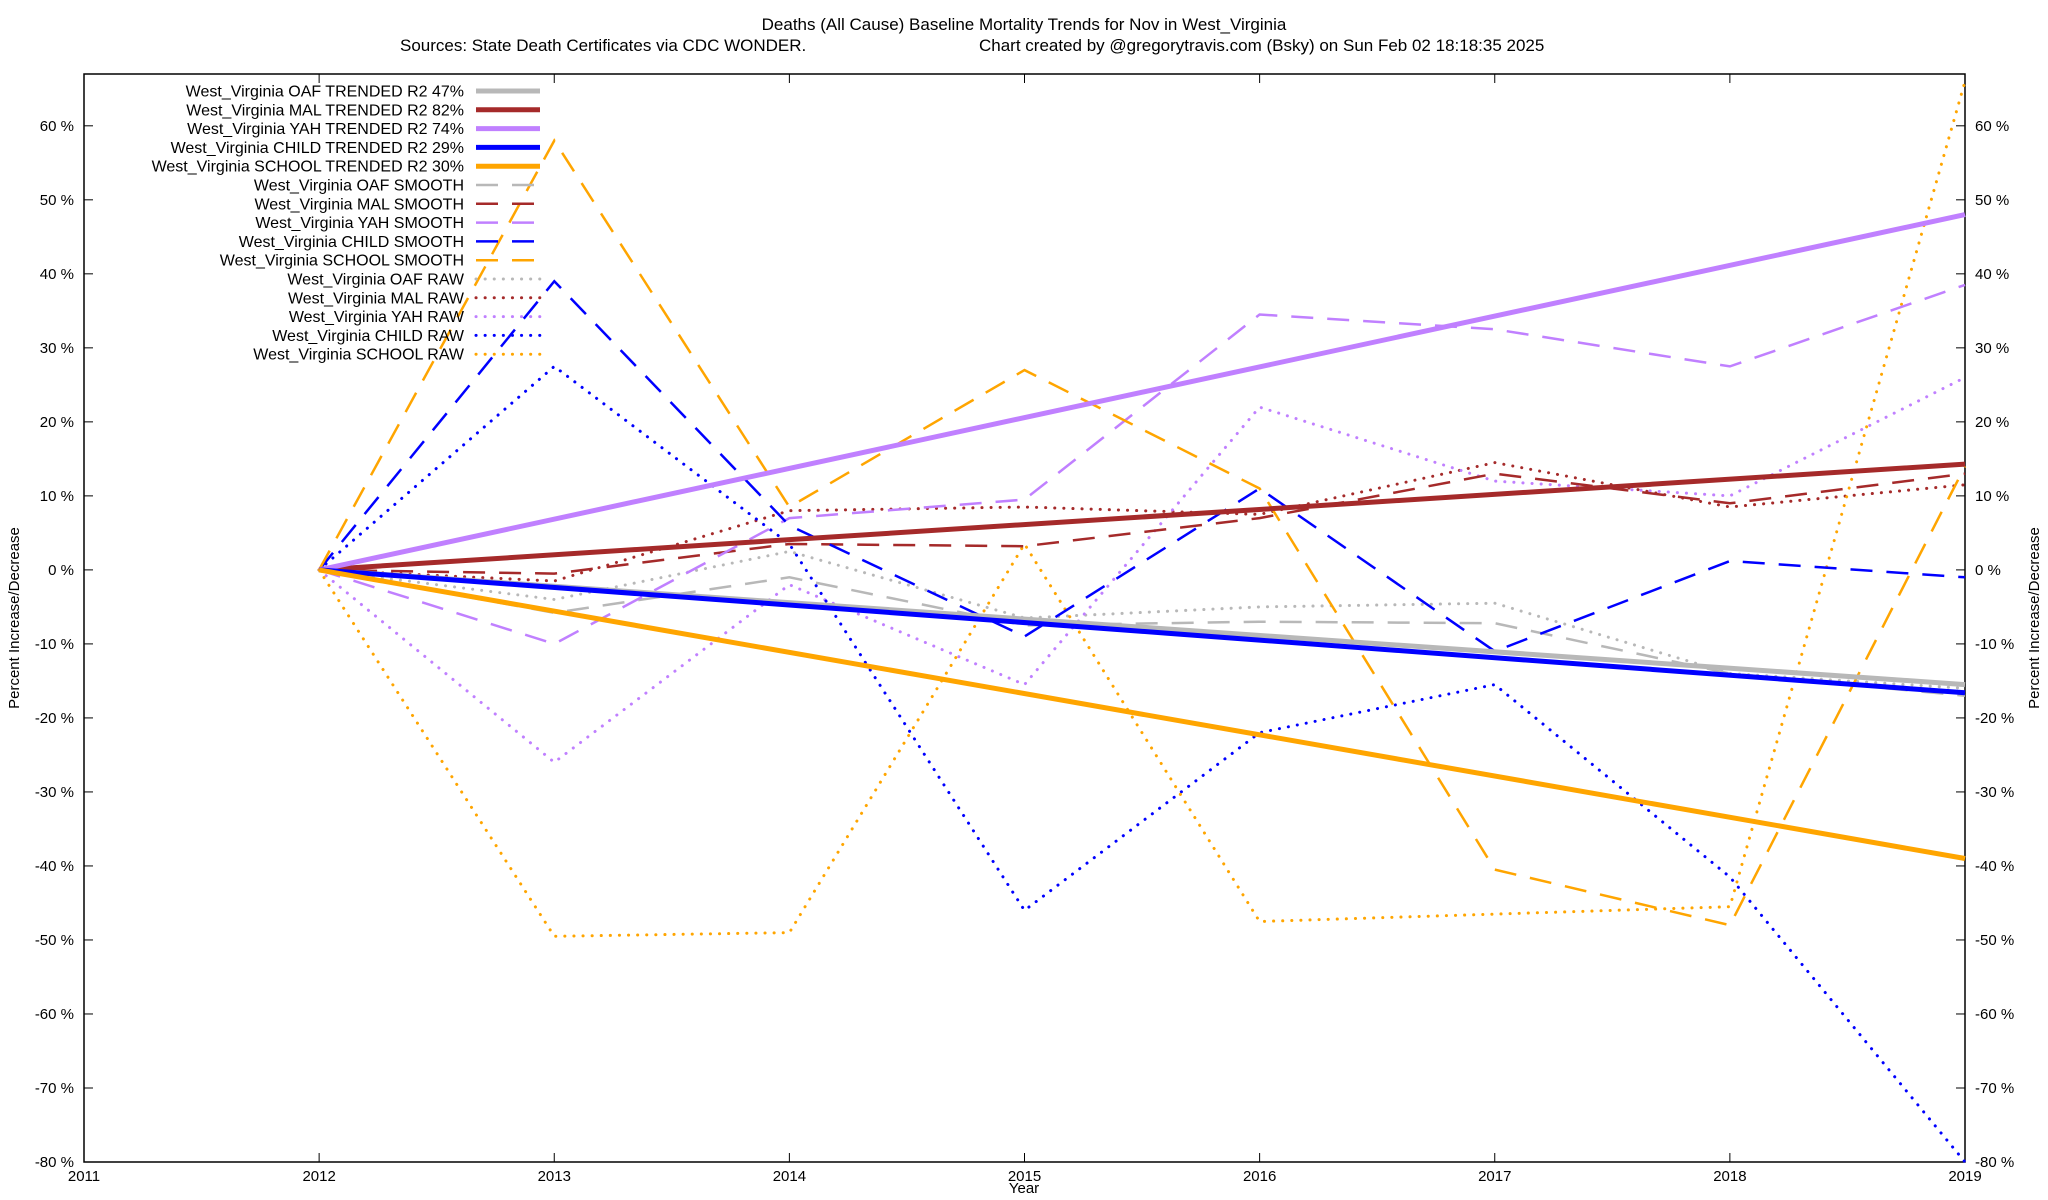  What do you see at coordinates (54, 1088) in the screenshot?
I see `y-tick-label: -70 %` at bounding box center [54, 1088].